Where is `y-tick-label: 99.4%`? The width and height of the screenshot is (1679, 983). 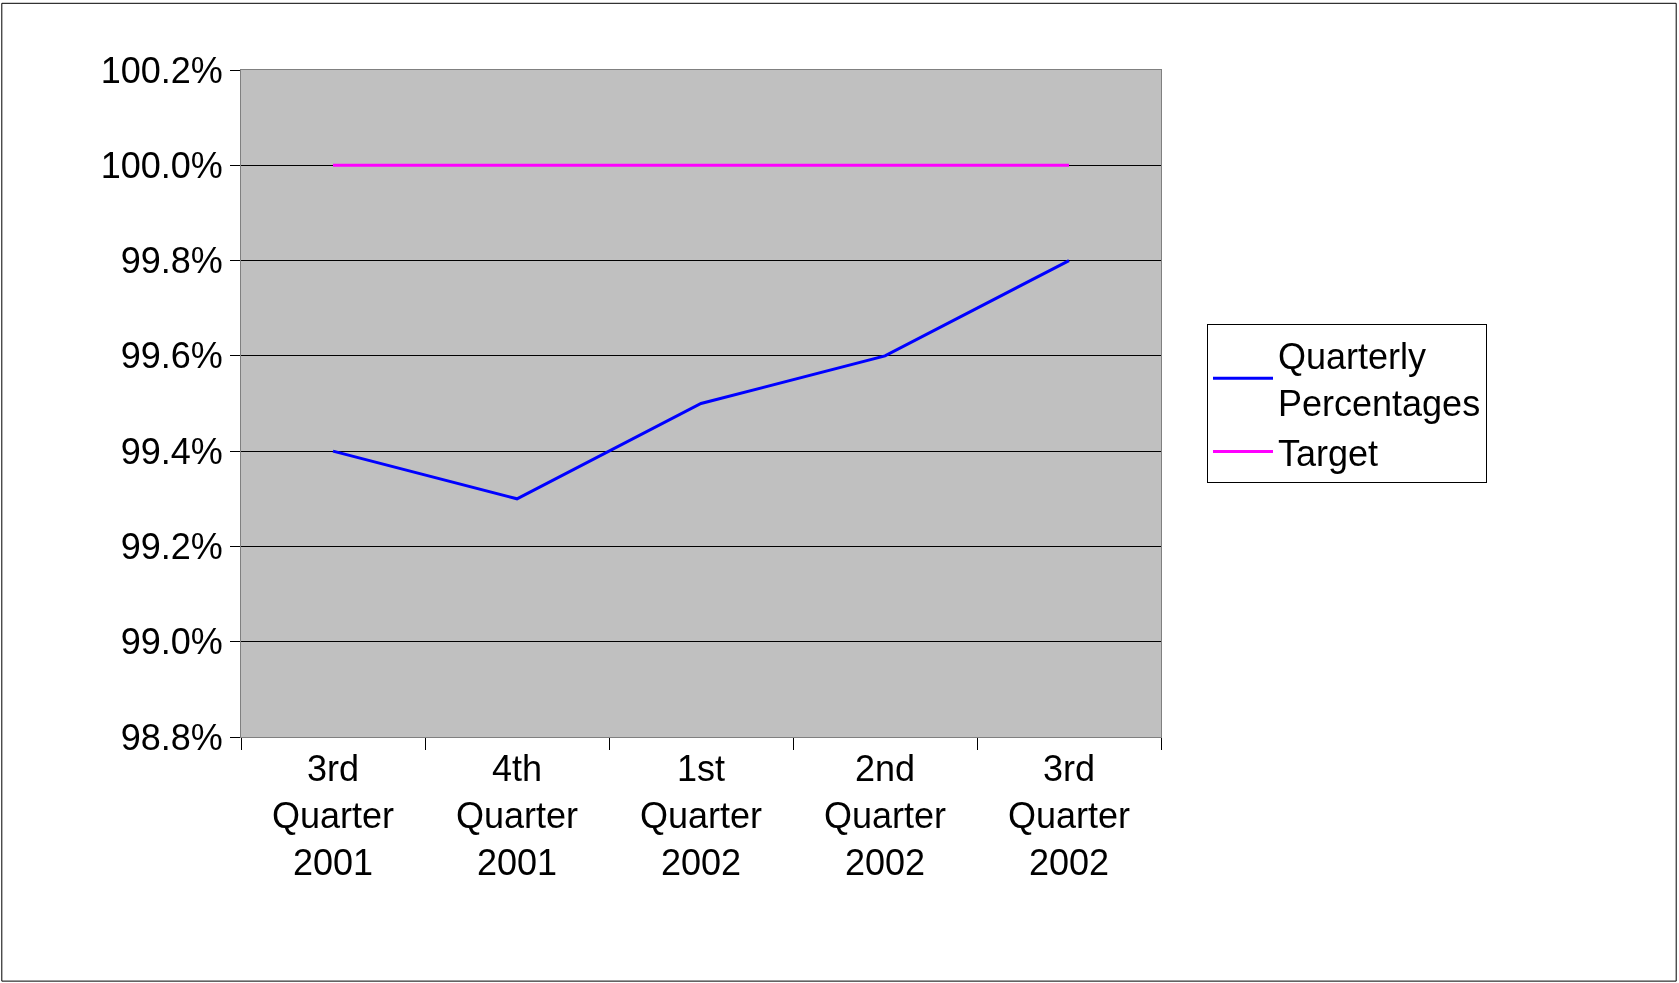 y-tick-label: 99.4% is located at coordinates (171, 451).